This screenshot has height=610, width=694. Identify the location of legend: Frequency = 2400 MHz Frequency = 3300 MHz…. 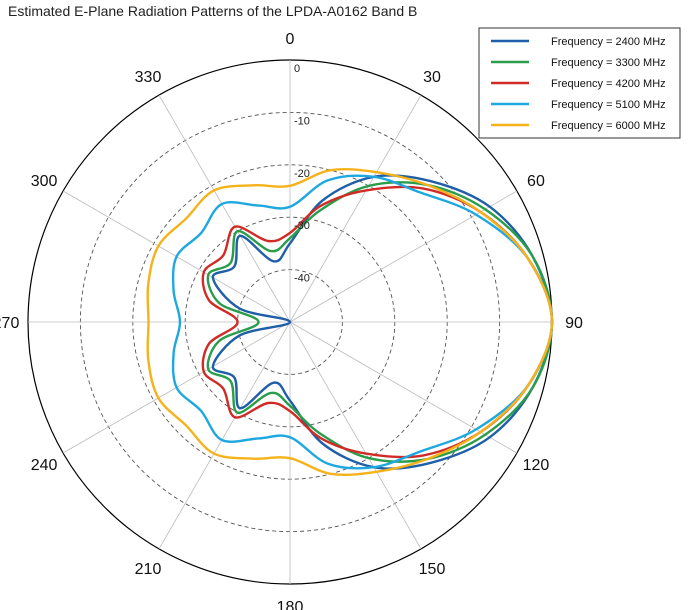
(579, 83).